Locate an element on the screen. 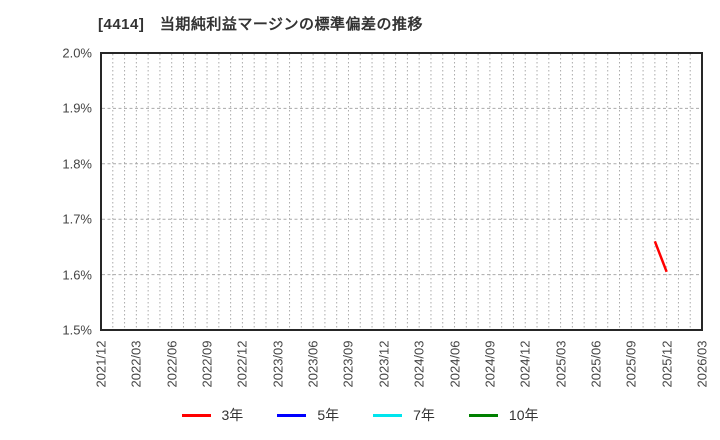 This screenshot has width=720, height=440. x-tick-label: 2025/09 is located at coordinates (631, 364).